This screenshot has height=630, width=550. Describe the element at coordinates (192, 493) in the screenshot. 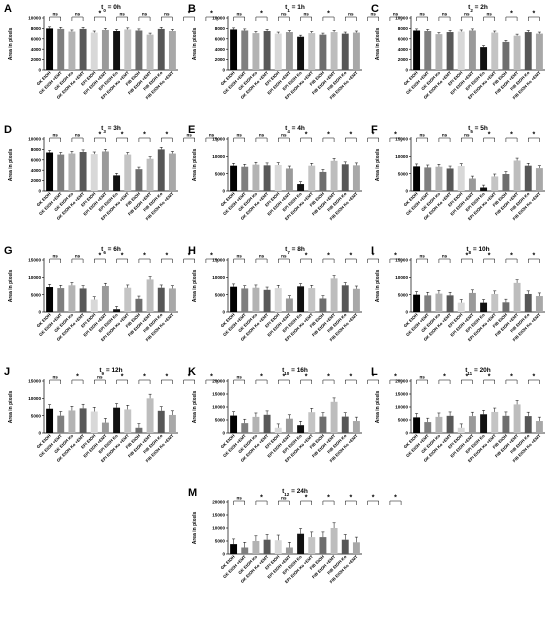

I see `panel-letter: M` at that location.